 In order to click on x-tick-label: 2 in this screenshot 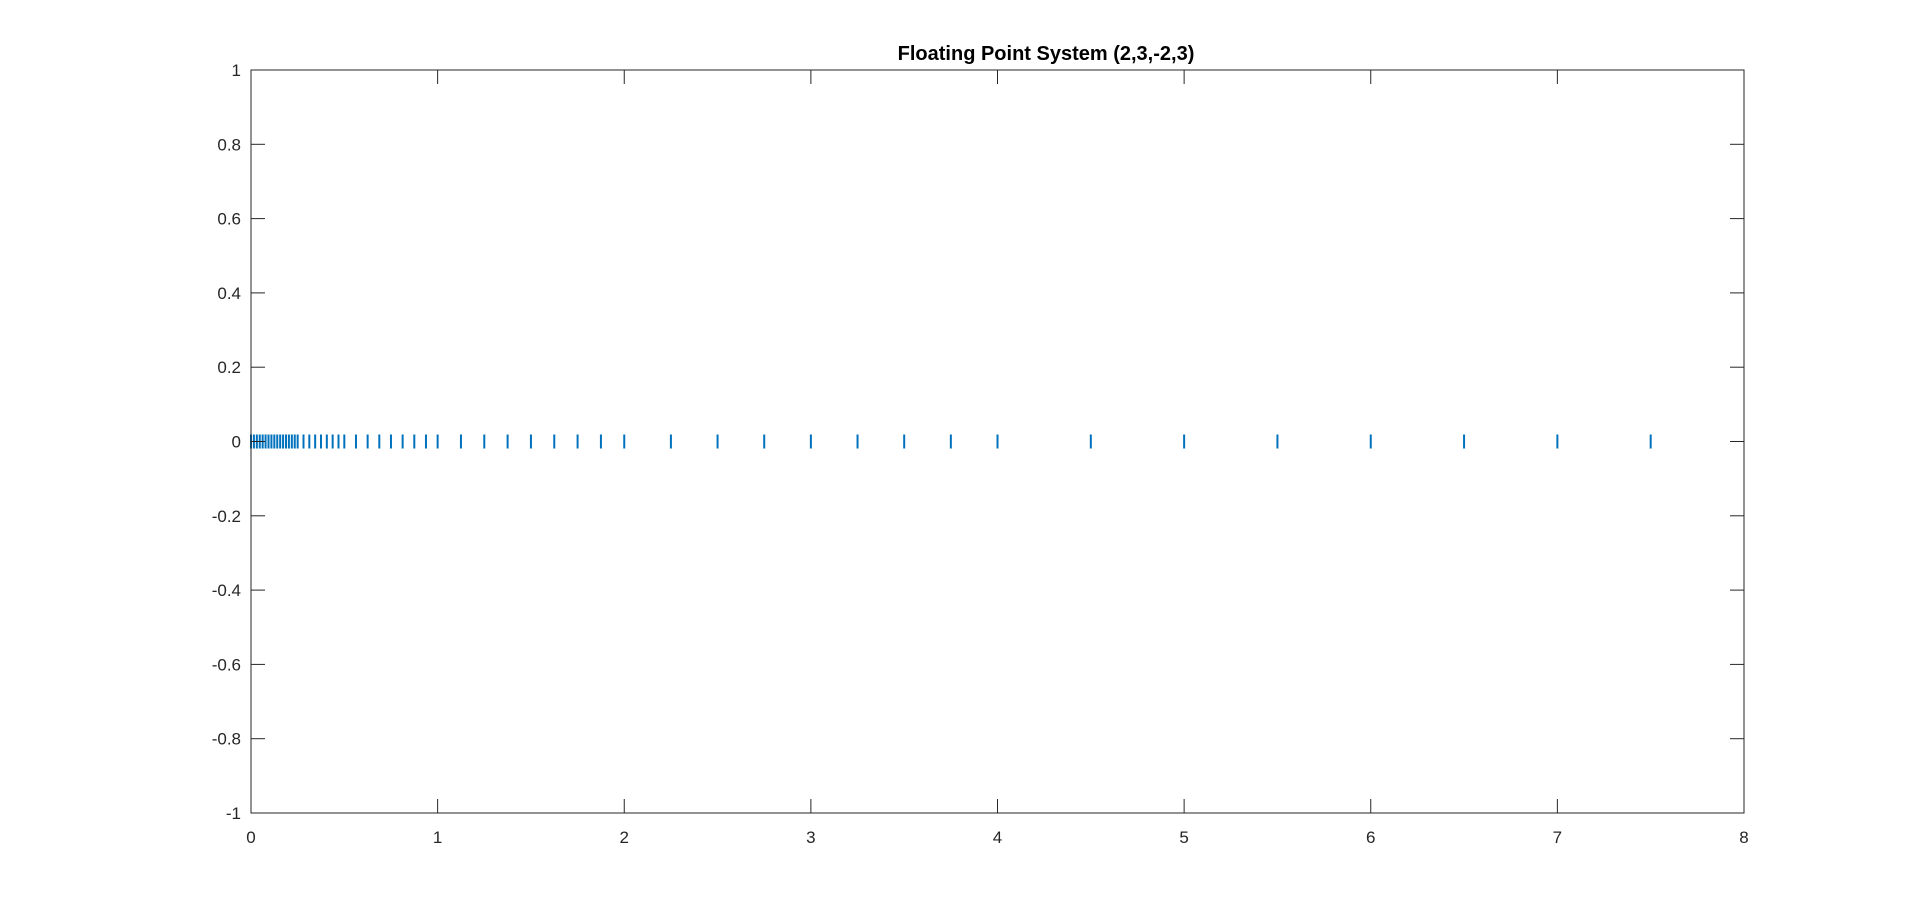, I will do `click(624, 837)`.